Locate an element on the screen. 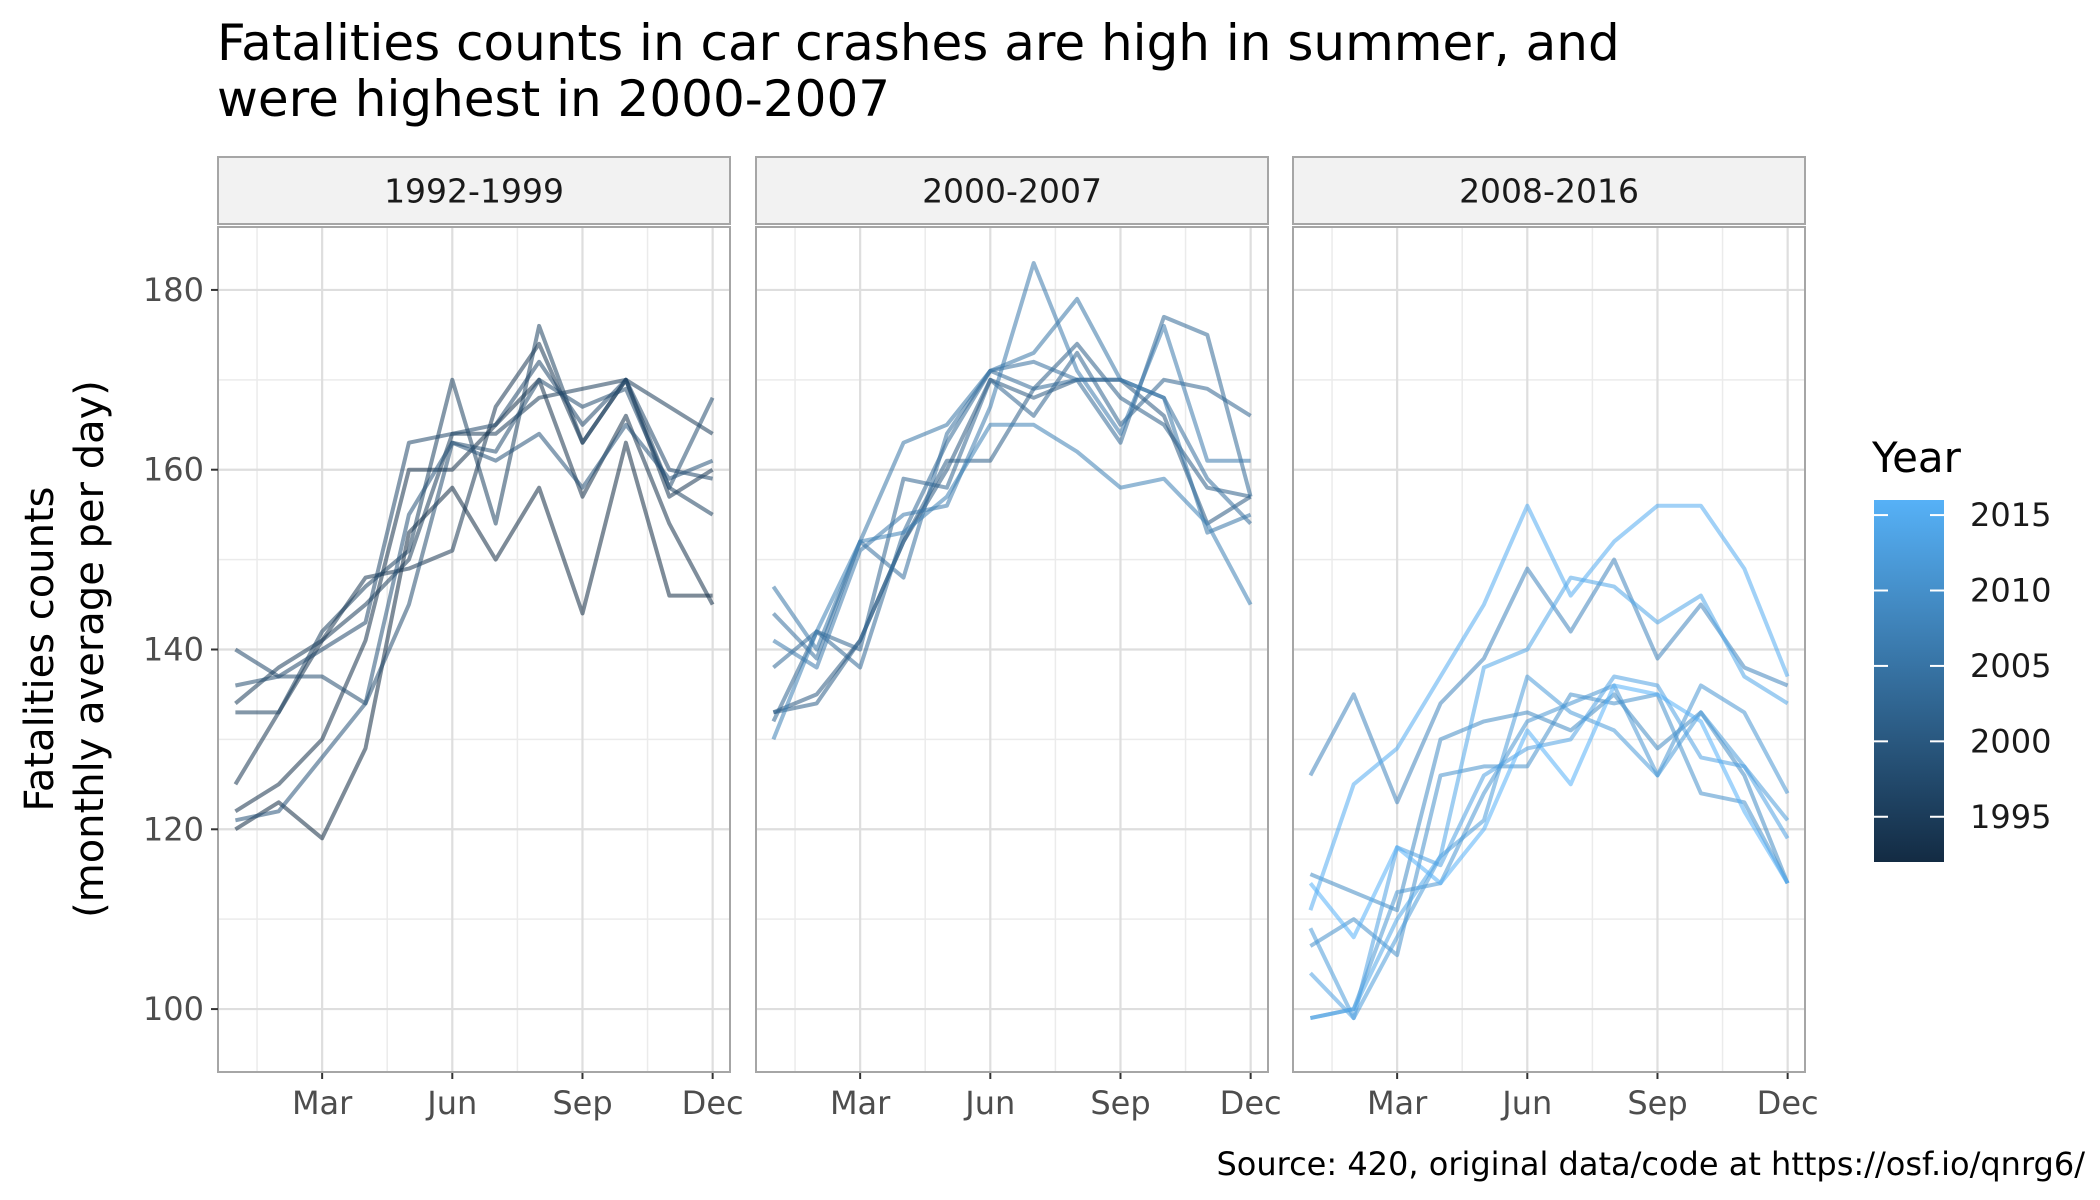  y-tick-label: 100 is located at coordinates (173, 1009).